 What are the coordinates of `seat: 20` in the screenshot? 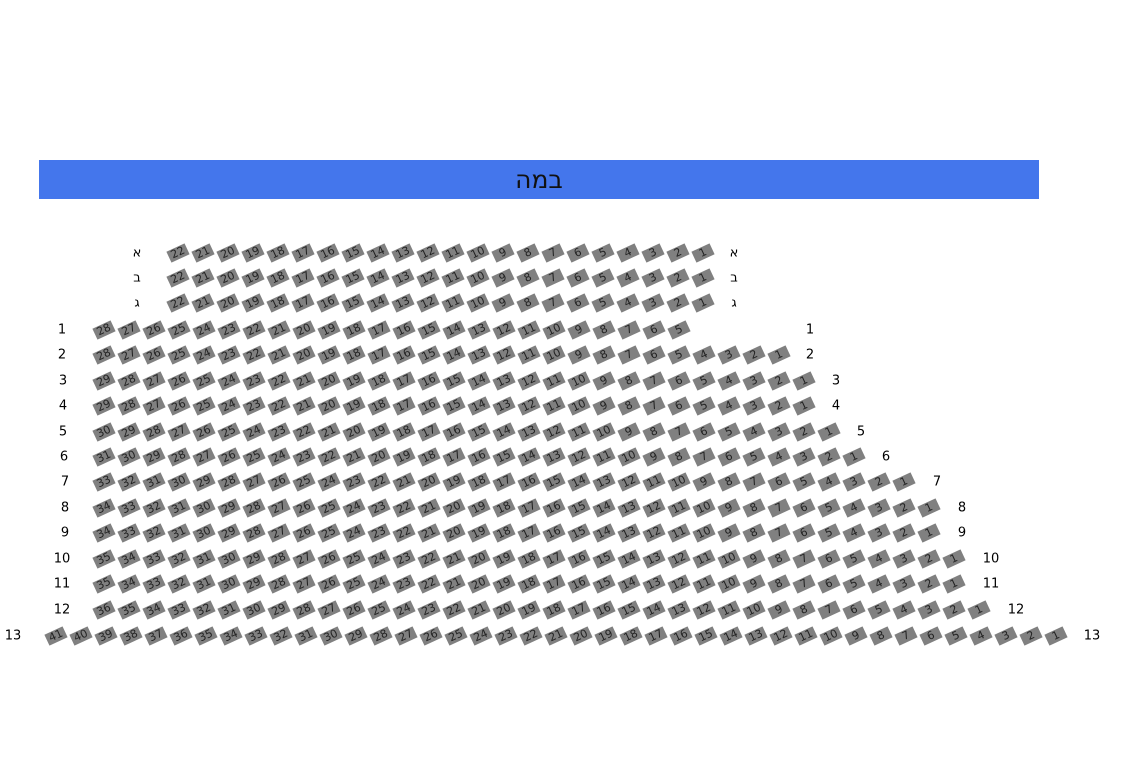 It's located at (429, 482).